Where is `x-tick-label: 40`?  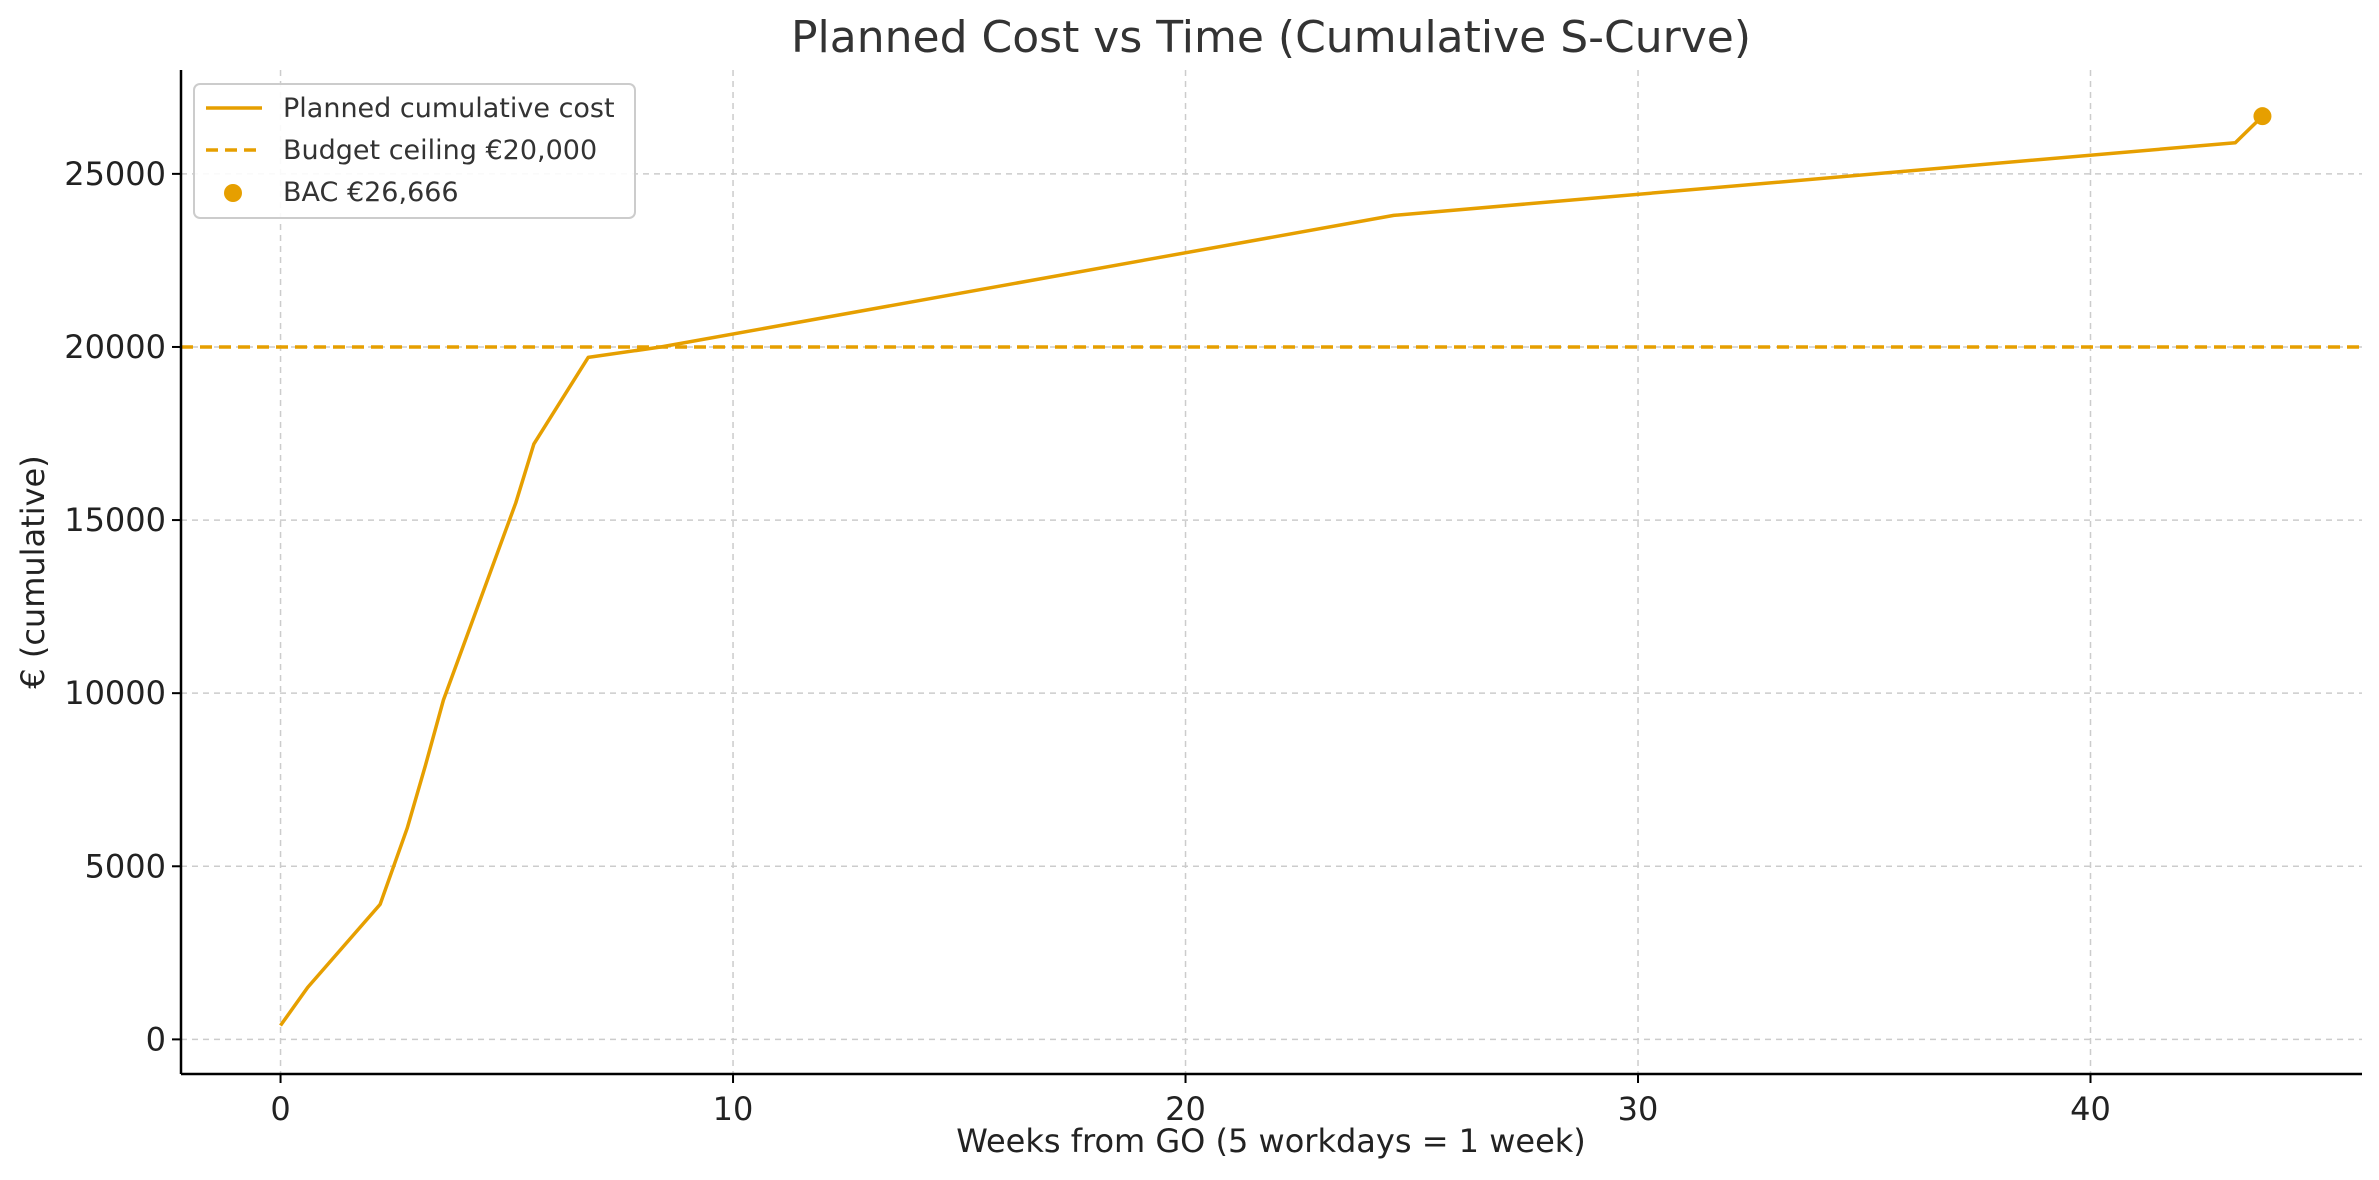
x-tick-label: 40 is located at coordinates (2090, 1109).